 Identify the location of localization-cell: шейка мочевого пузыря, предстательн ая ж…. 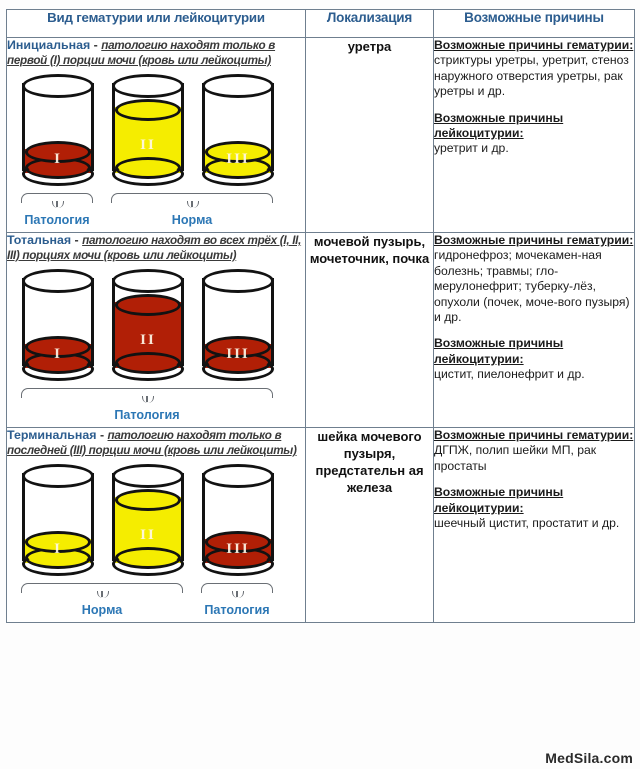
(369, 525).